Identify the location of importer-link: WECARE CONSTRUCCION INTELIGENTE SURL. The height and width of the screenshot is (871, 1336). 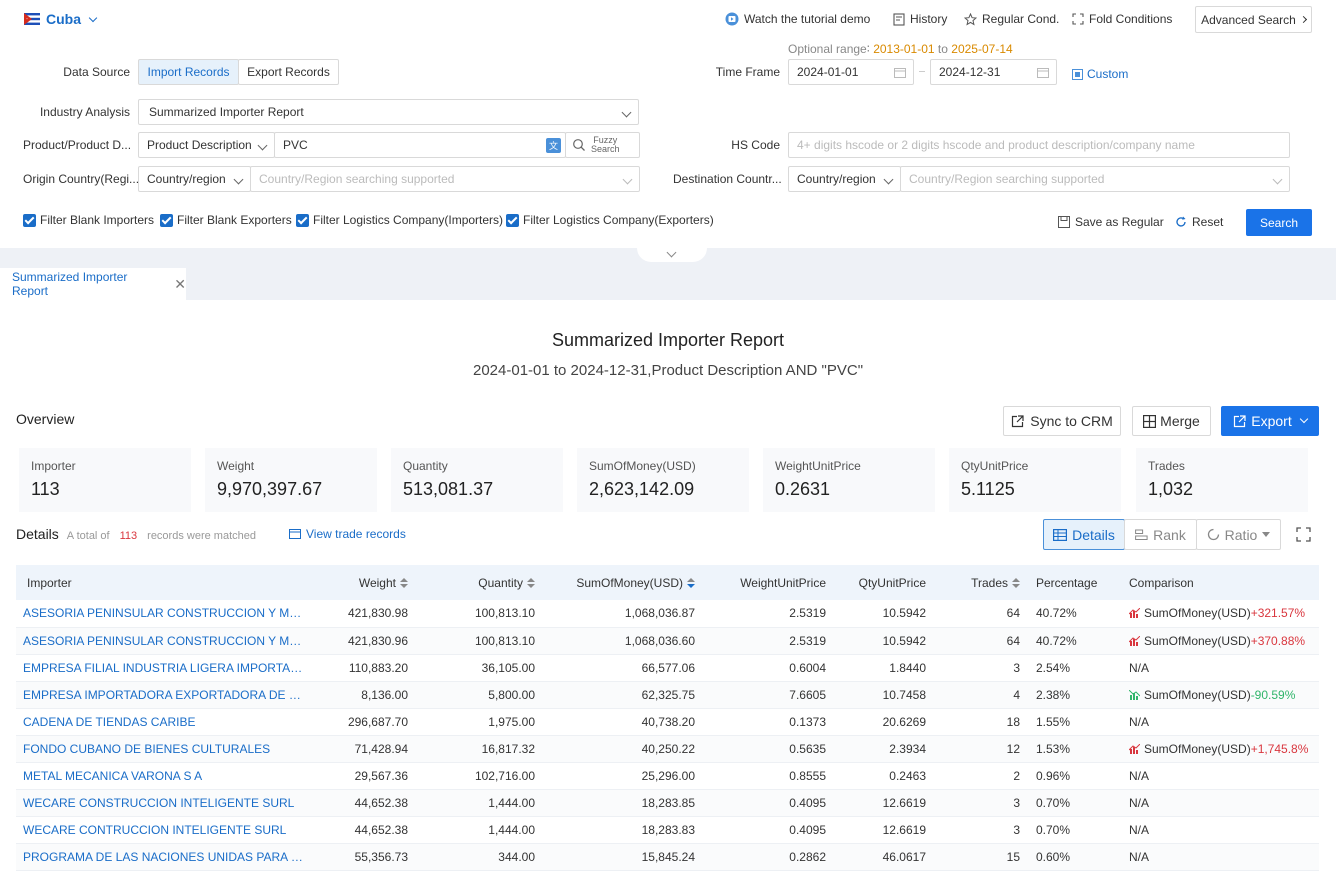
(166, 803).